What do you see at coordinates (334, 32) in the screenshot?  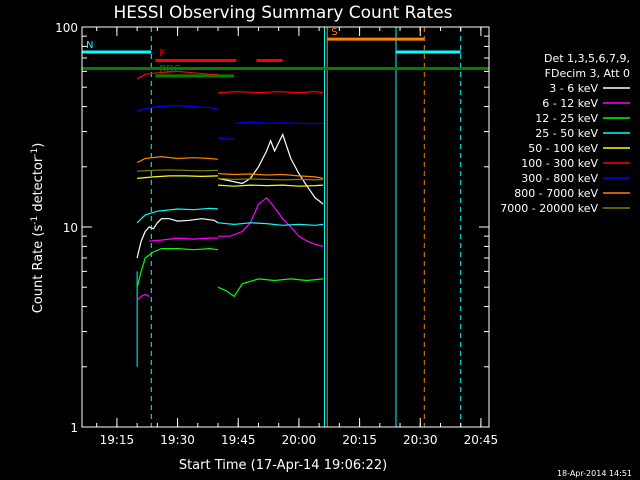 I see `flag-label: S` at bounding box center [334, 32].